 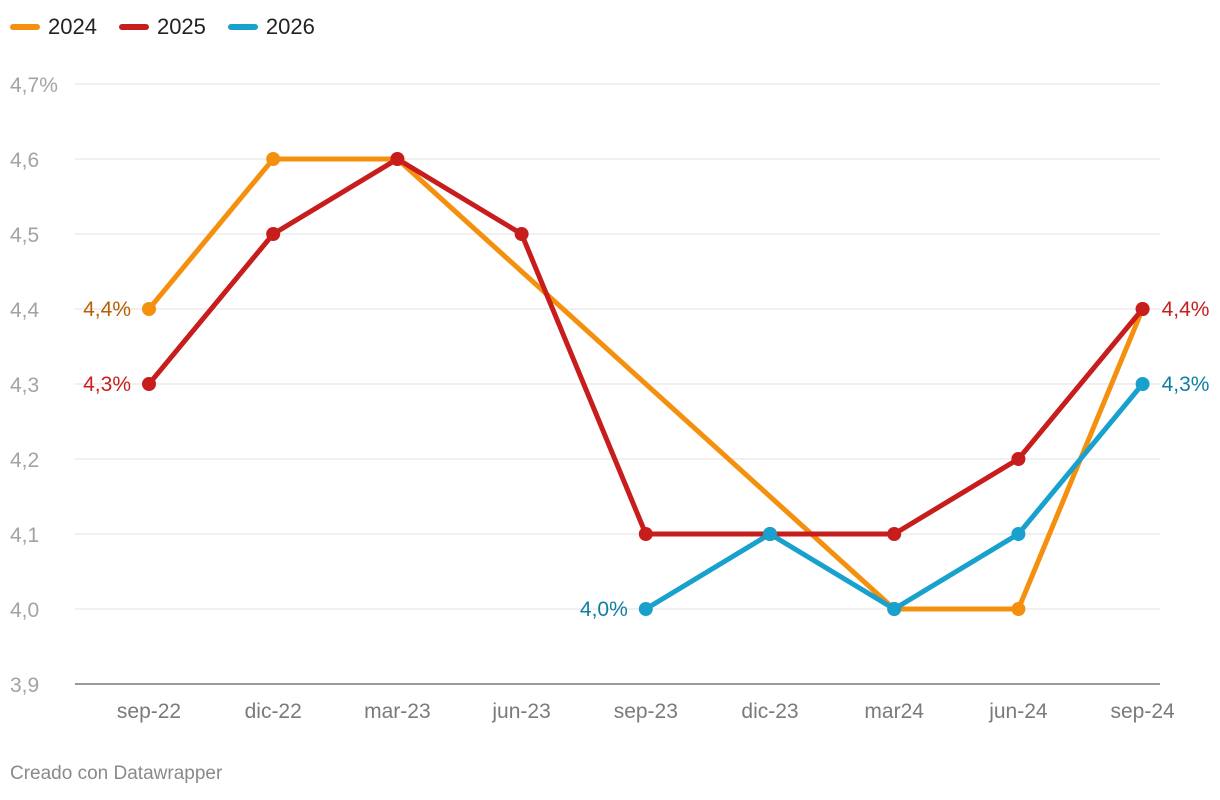 I want to click on y-tick-label: 4,1, so click(x=24, y=535).